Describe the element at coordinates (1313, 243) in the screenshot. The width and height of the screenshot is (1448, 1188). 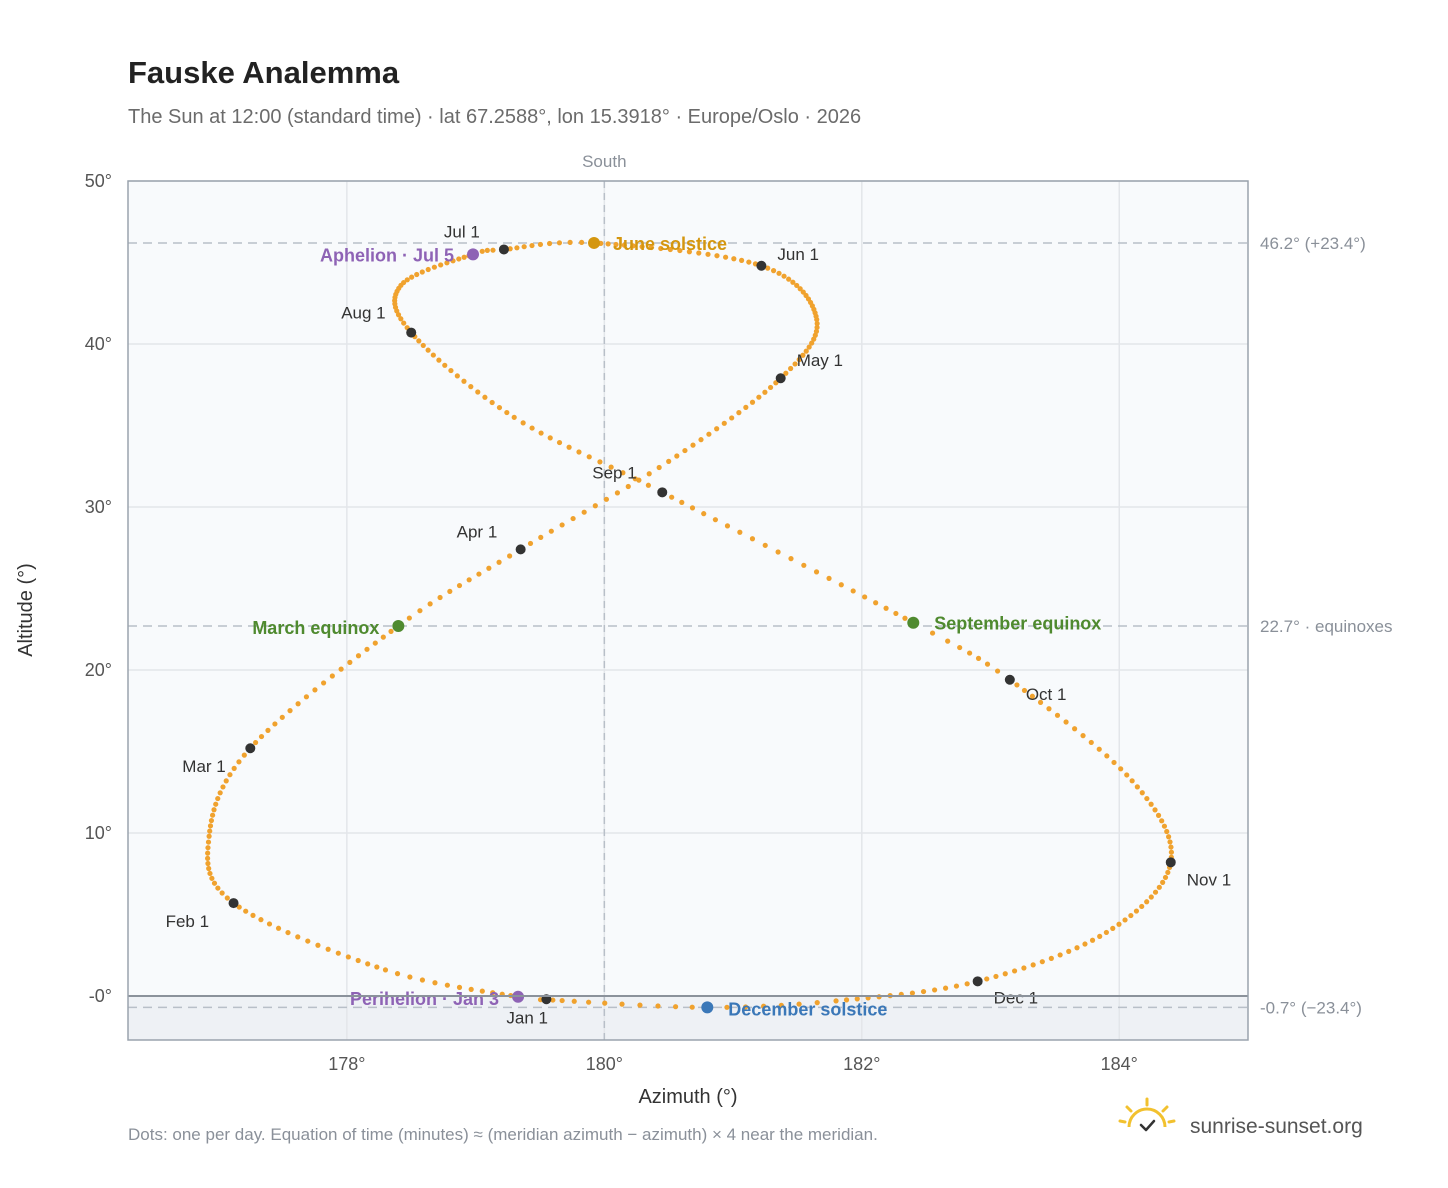
I see `reference-label: 46.2° (+23.4°)` at that location.